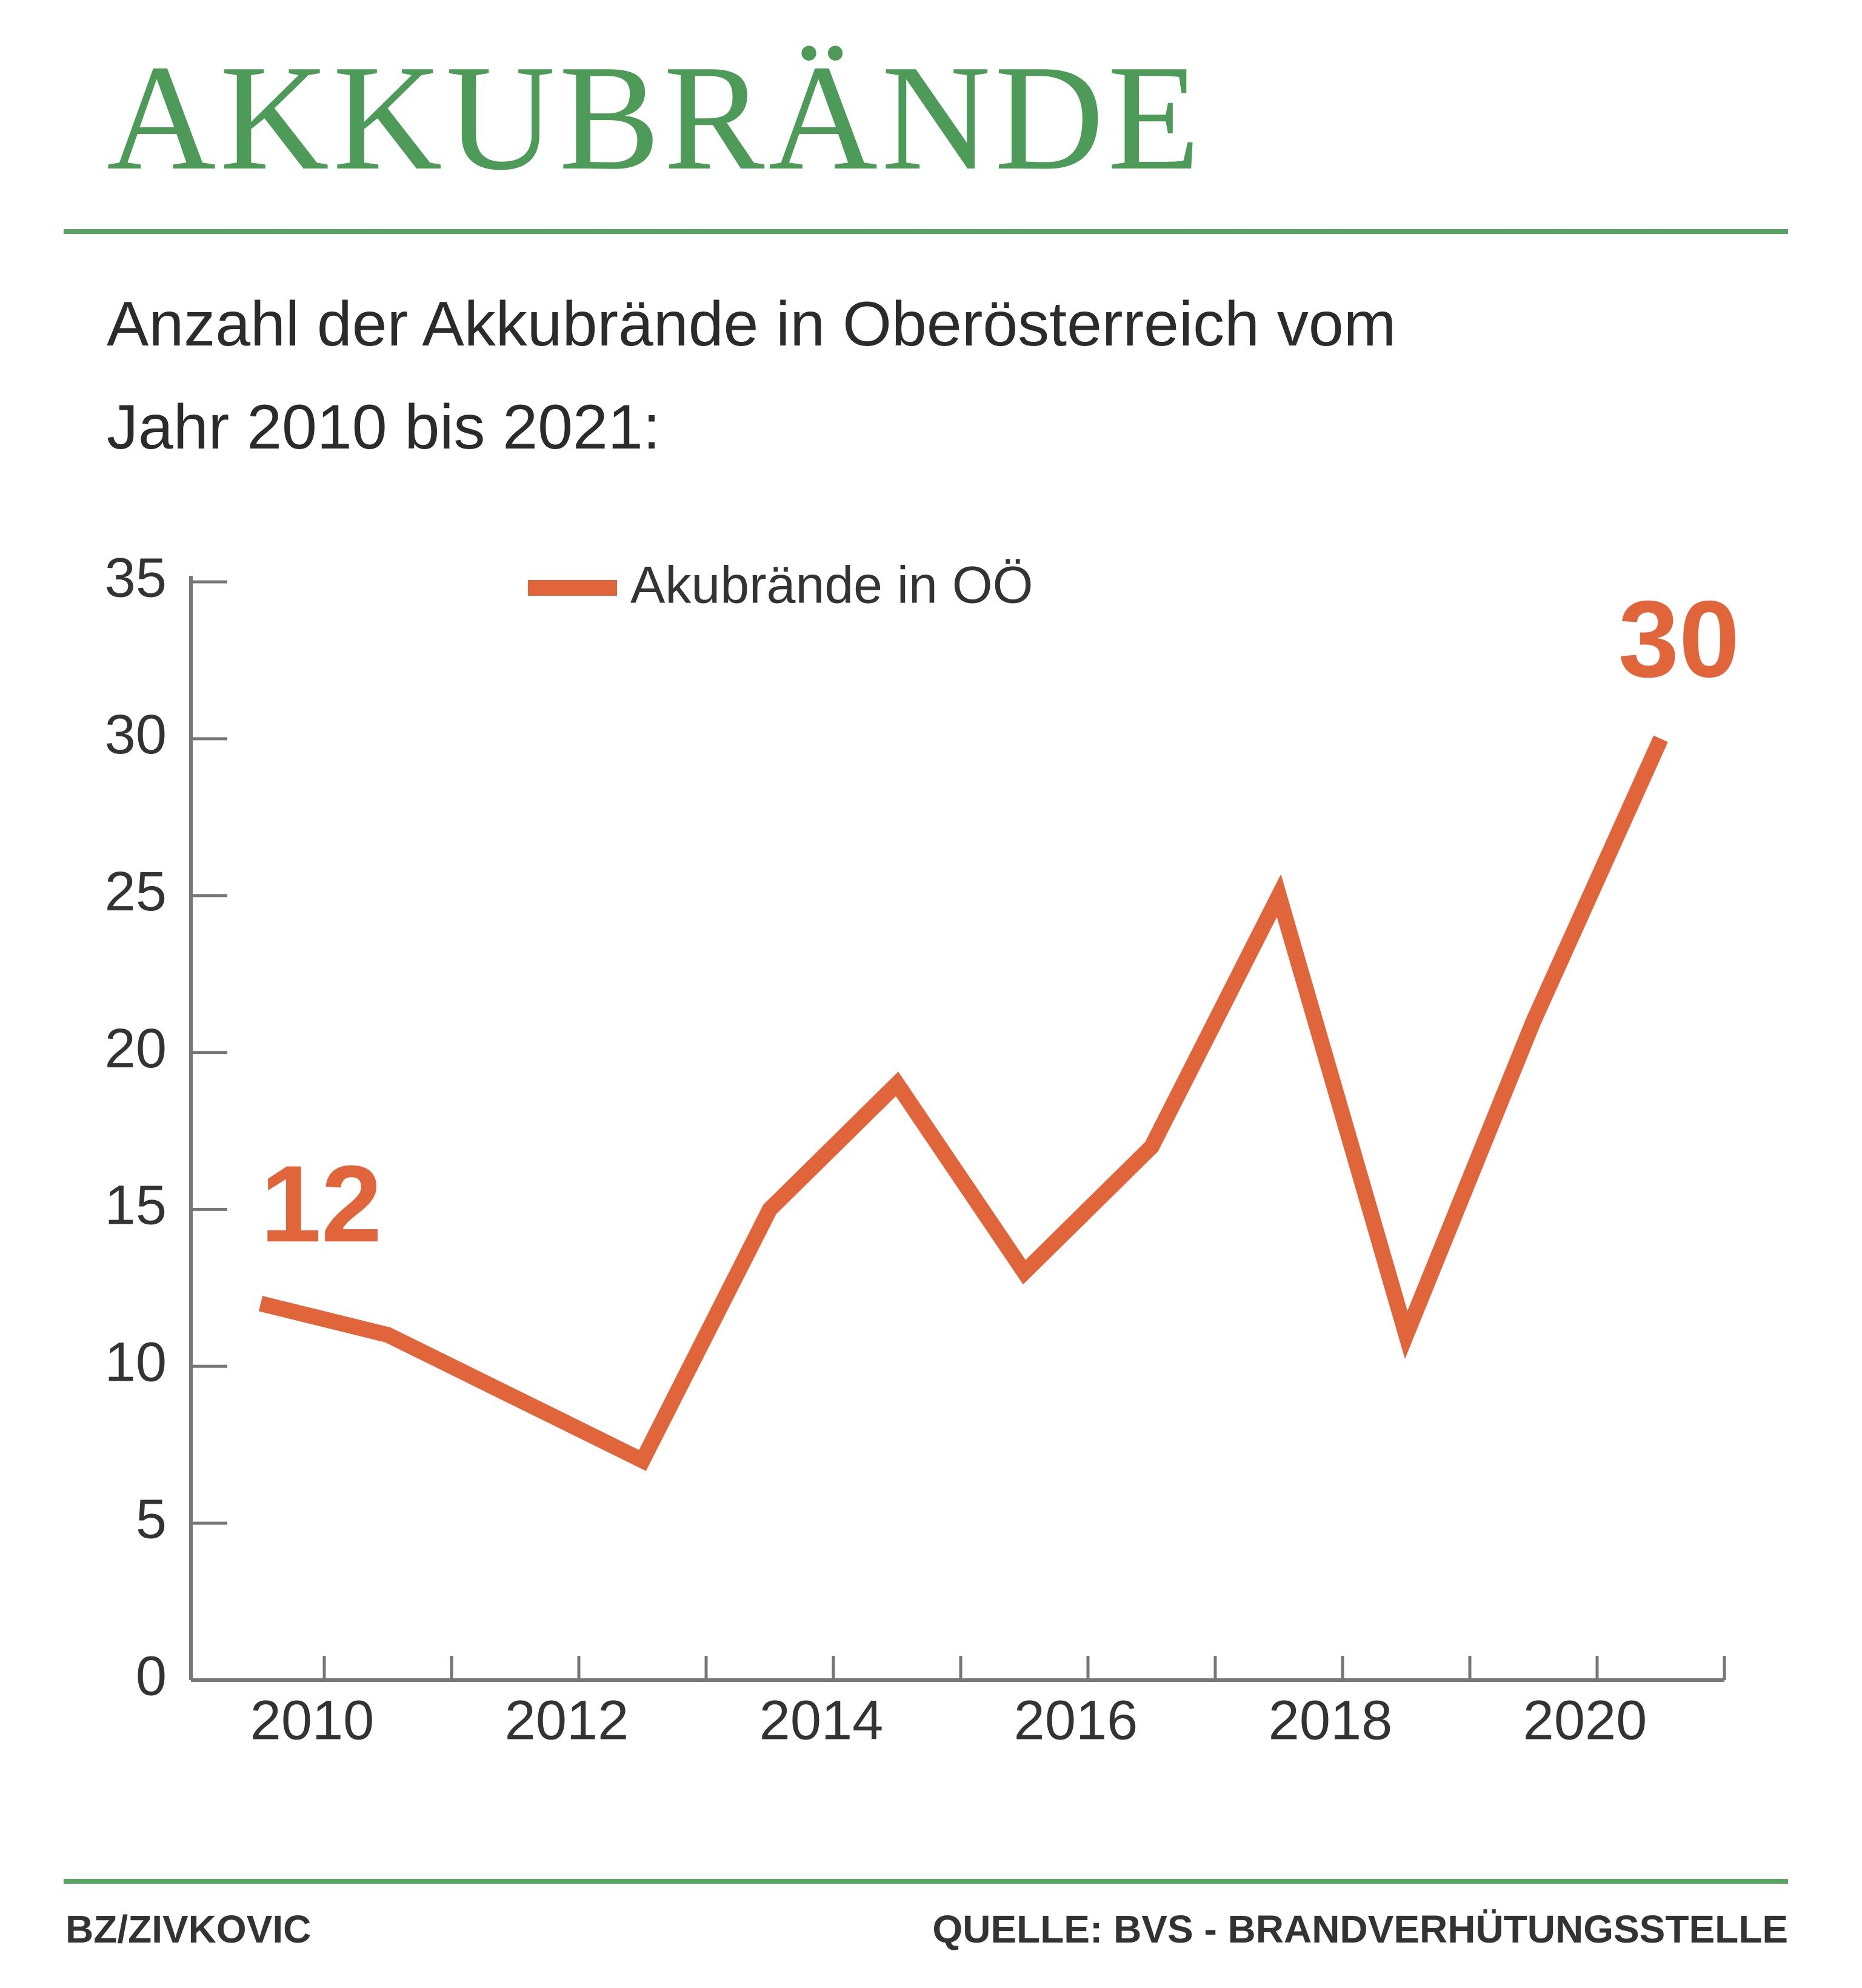 The height and width of the screenshot is (1988, 1862). What do you see at coordinates (188, 1929) in the screenshot?
I see `credit: BZ/ZIVKOVIC` at bounding box center [188, 1929].